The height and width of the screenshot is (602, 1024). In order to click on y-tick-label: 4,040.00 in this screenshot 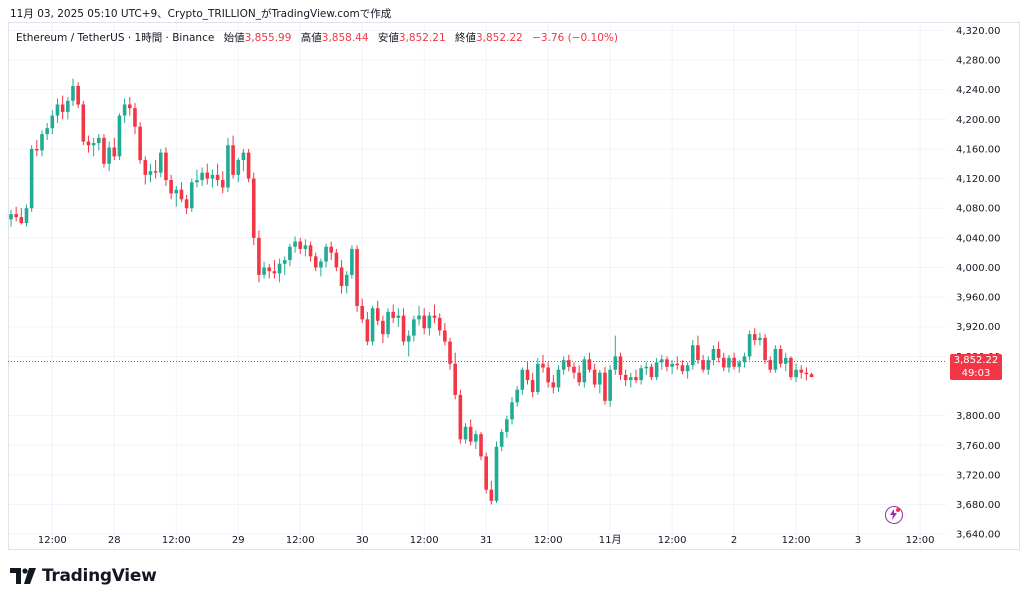, I will do `click(978, 238)`.